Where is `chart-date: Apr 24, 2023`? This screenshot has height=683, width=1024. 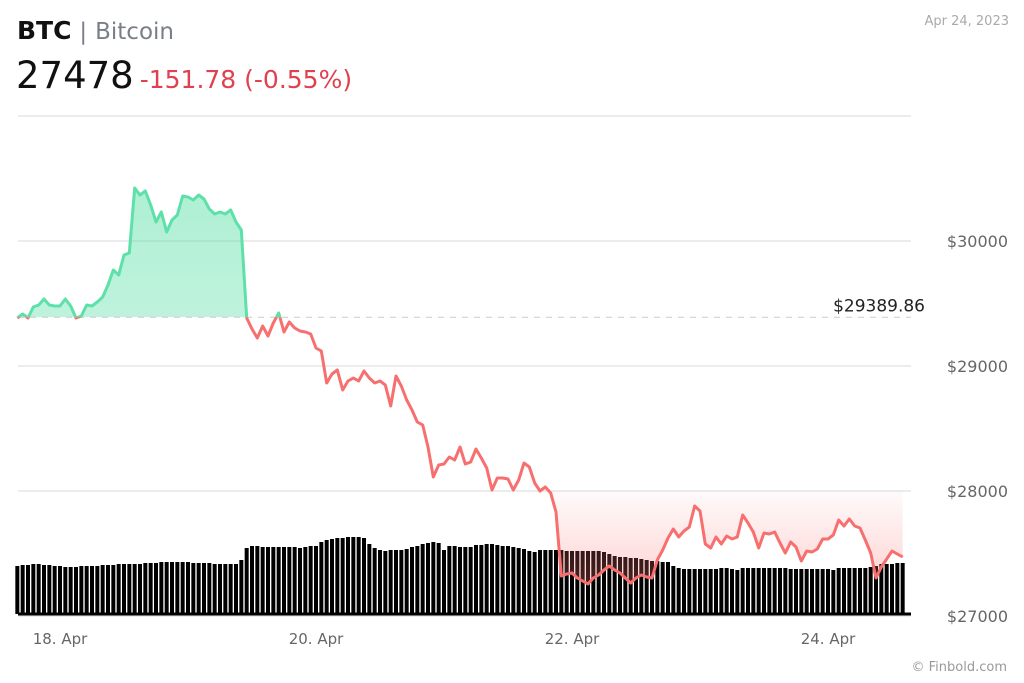 chart-date: Apr 24, 2023 is located at coordinates (966, 21).